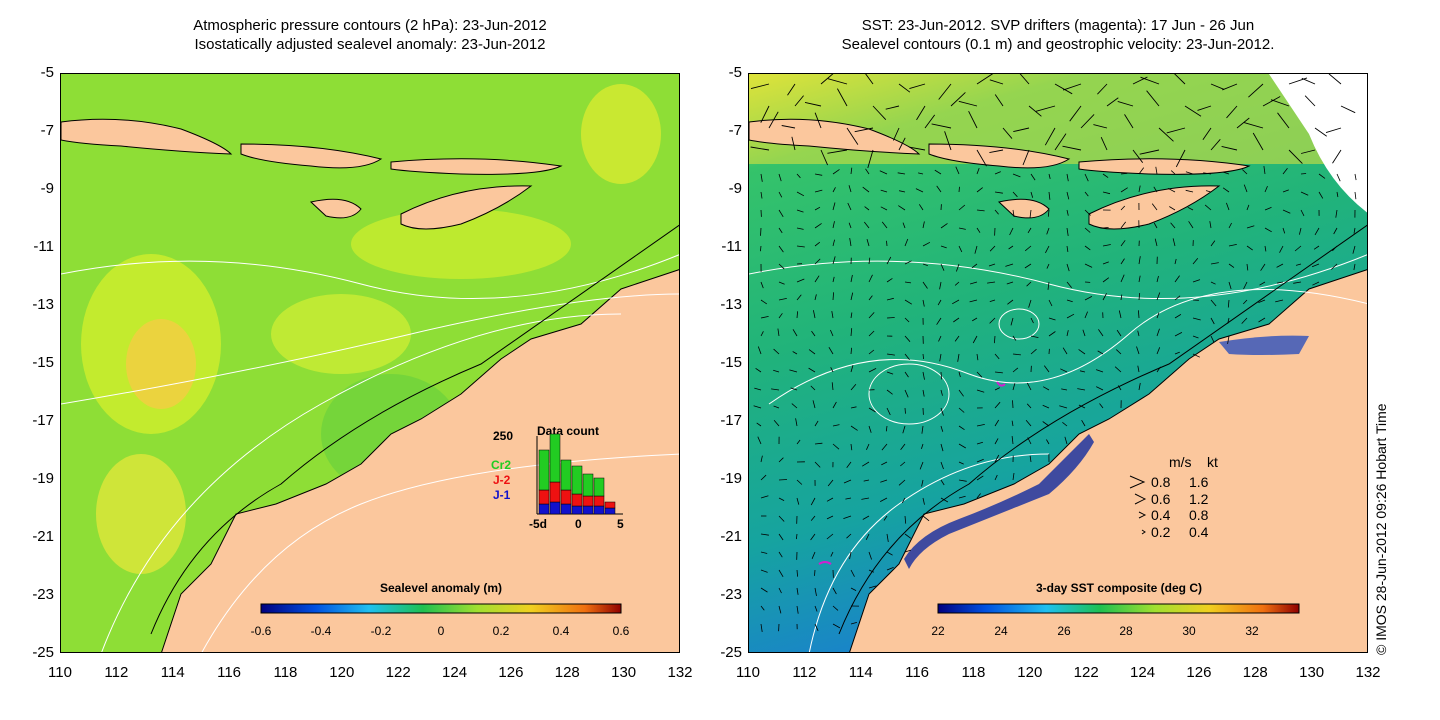  What do you see at coordinates (476, 166) in the screenshot?
I see `island-flores` at bounding box center [476, 166].